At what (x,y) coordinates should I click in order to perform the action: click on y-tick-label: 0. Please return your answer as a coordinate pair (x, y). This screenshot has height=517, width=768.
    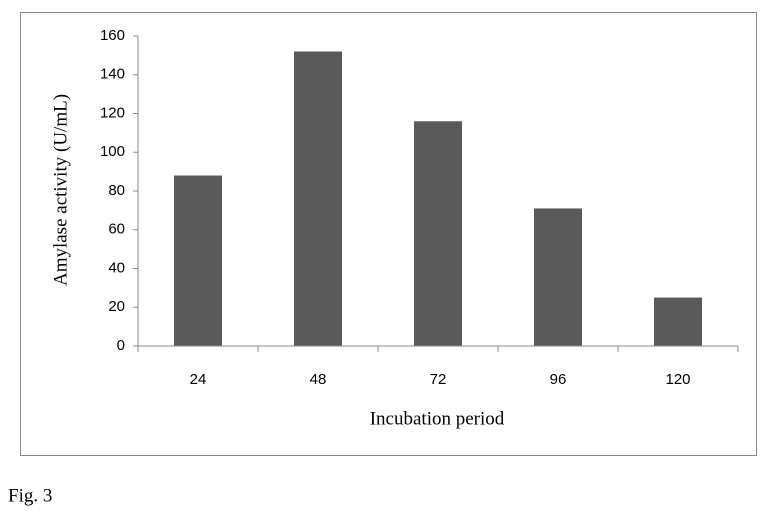
    Looking at the image, I should click on (121, 345).